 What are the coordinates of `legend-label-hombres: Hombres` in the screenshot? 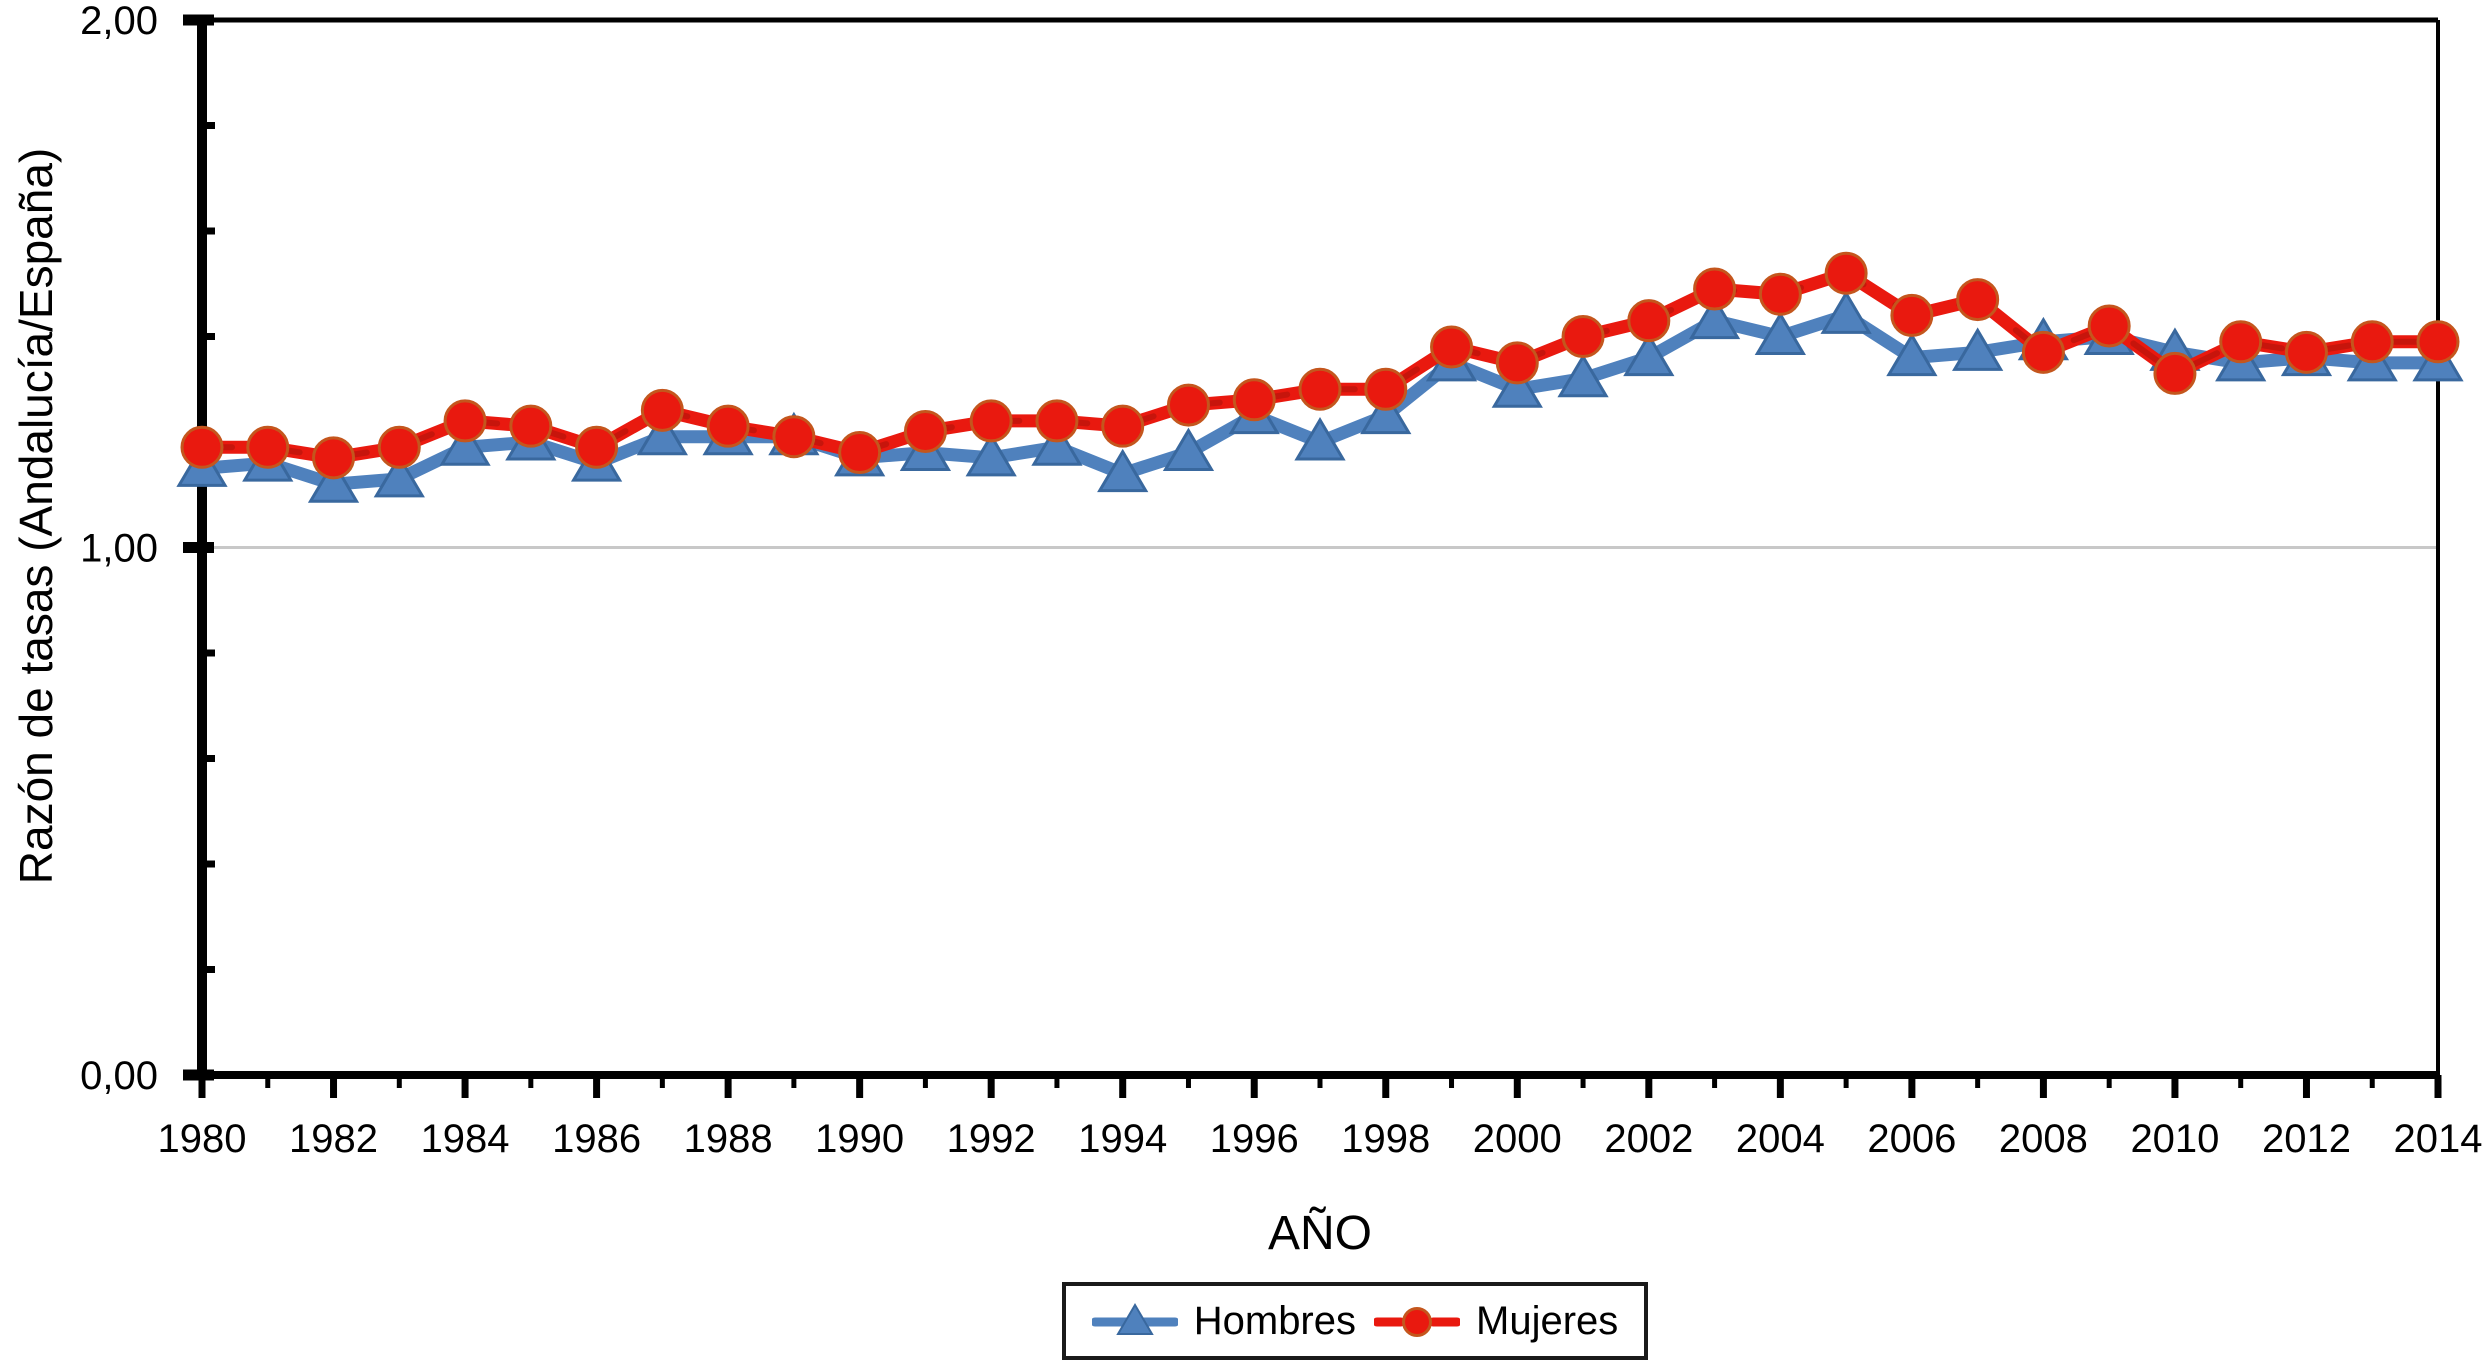 It's located at (1274, 1321).